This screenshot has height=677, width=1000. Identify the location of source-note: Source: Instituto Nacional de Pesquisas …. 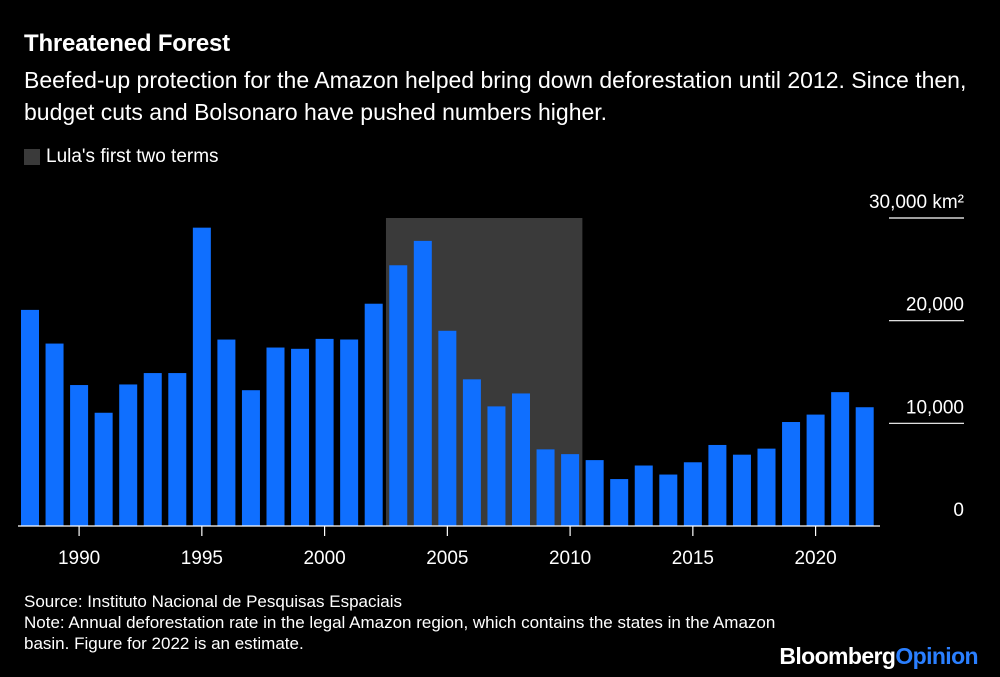
(404, 622).